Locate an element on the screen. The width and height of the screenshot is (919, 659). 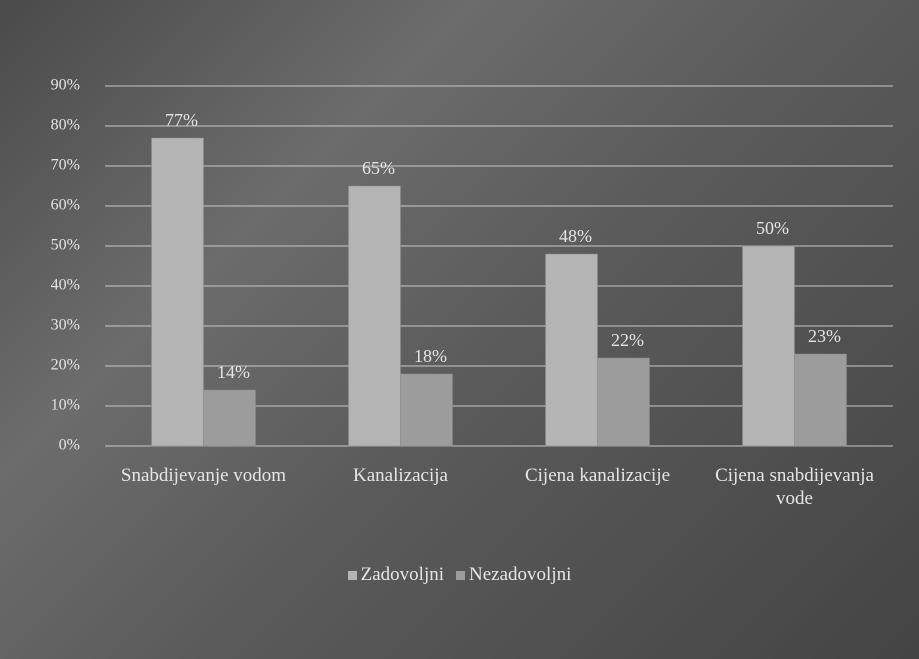
y-tick-label: 70% is located at coordinates (65, 165).